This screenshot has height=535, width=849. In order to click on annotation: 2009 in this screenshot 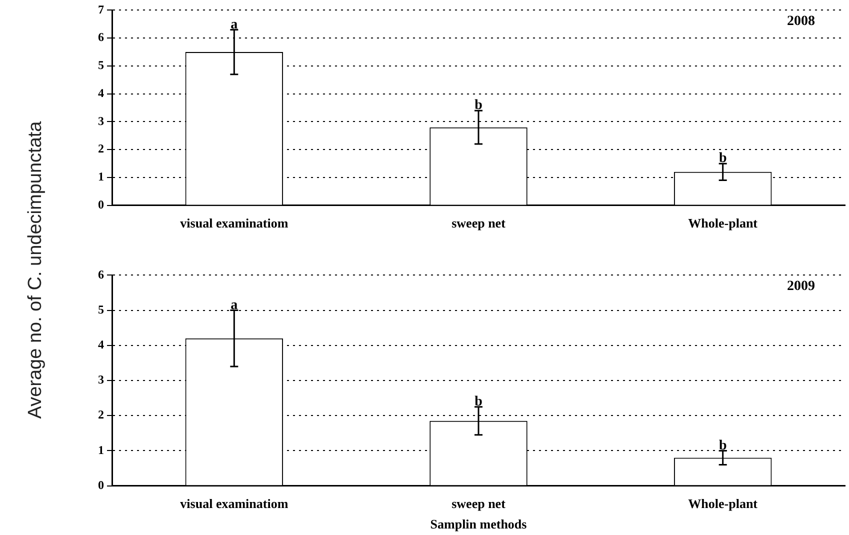, I will do `click(801, 286)`.